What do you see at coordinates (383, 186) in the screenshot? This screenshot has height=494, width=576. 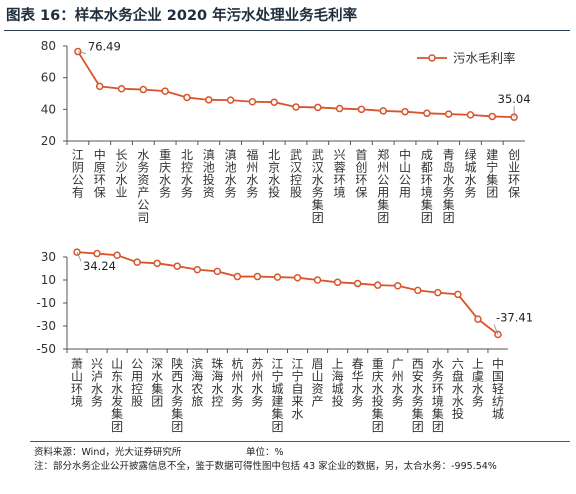 I see `x-tick-label: 郑州公用集团` at bounding box center [383, 186].